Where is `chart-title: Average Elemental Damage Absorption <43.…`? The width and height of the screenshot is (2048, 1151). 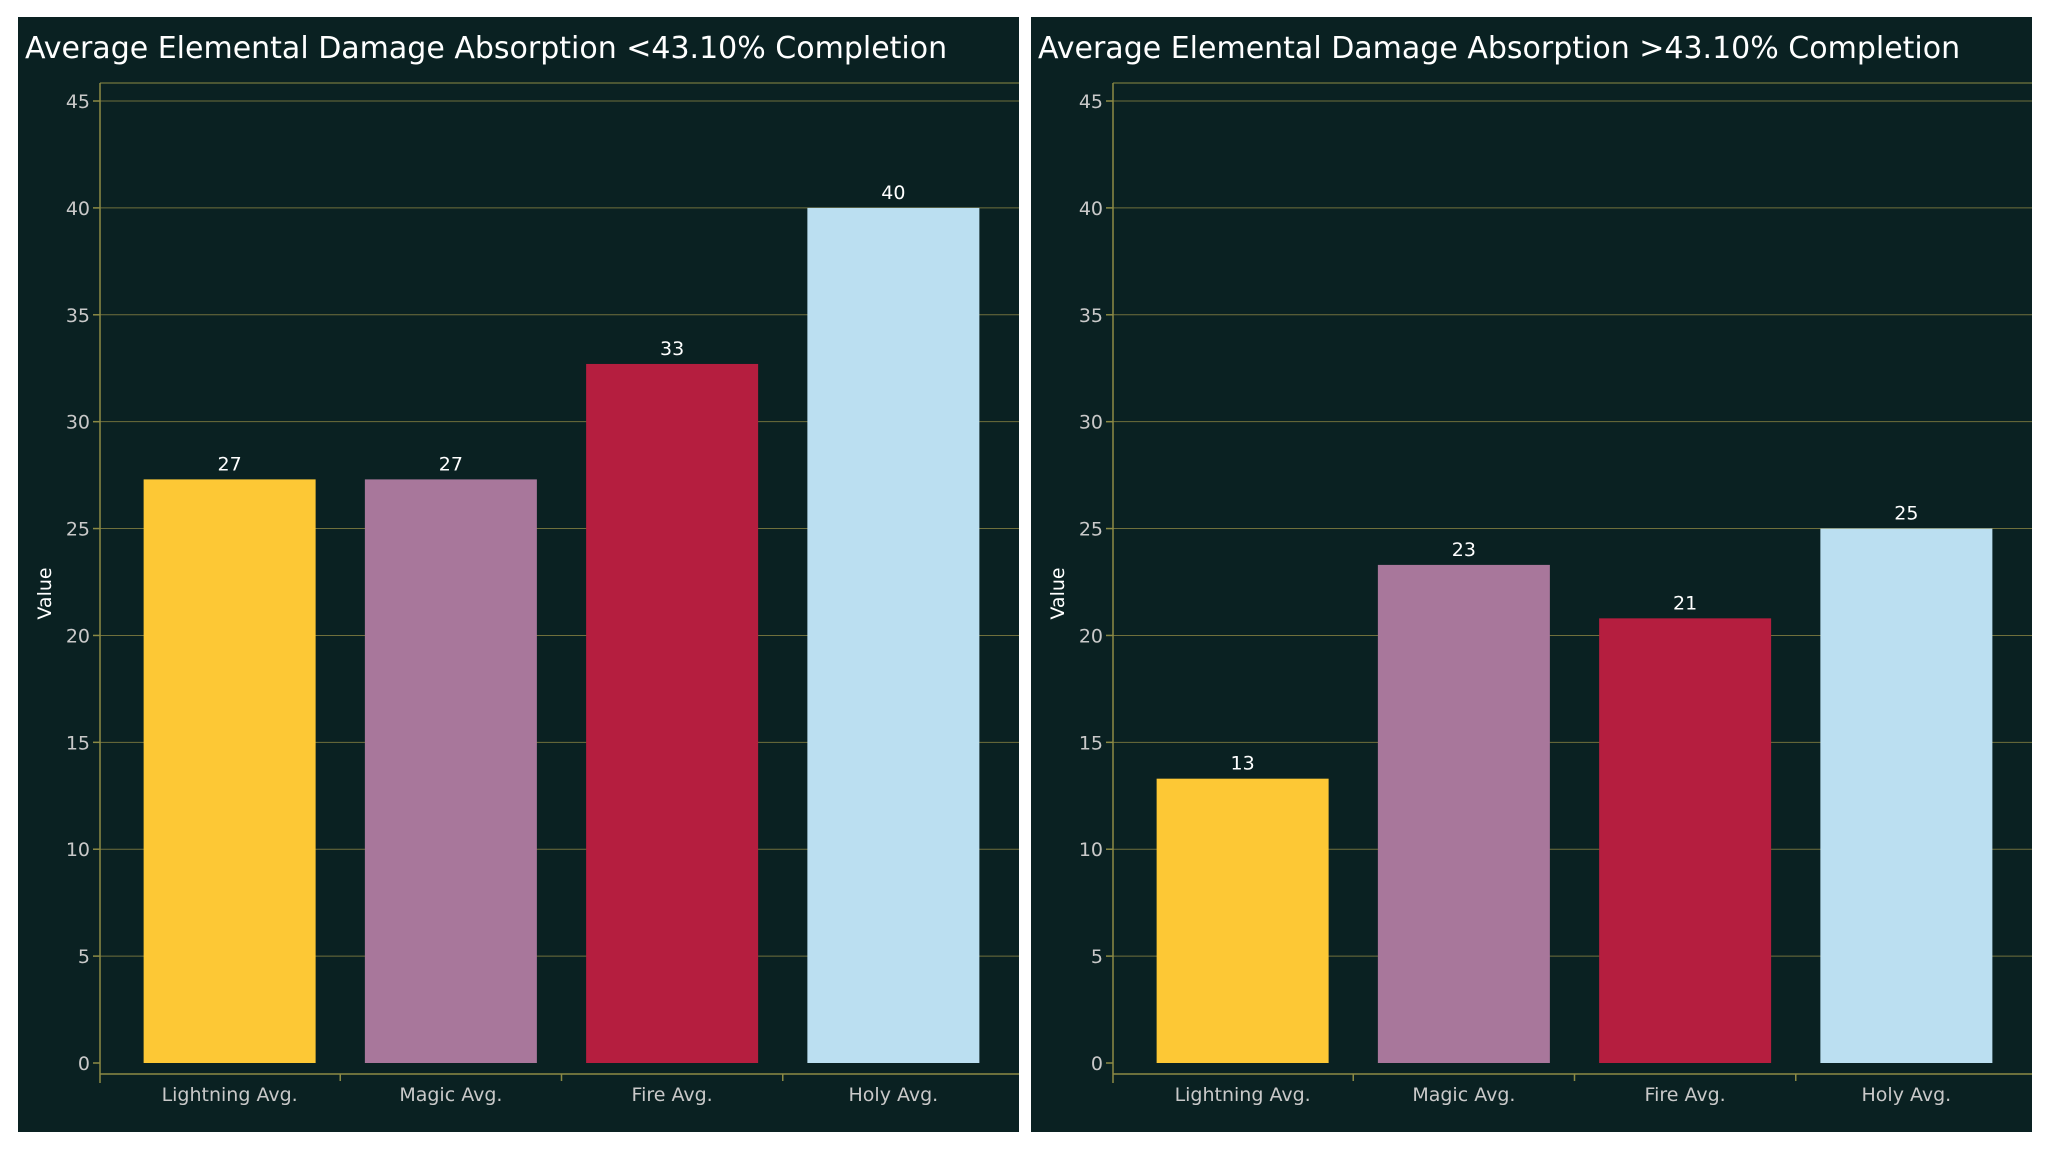 chart-title: Average Elemental Damage Absorption <43.… is located at coordinates (486, 48).